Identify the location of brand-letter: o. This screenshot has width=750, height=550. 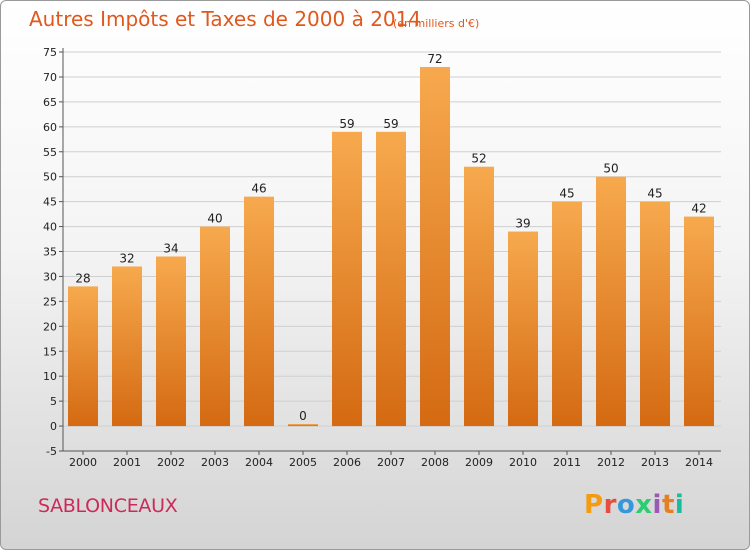
(626, 505).